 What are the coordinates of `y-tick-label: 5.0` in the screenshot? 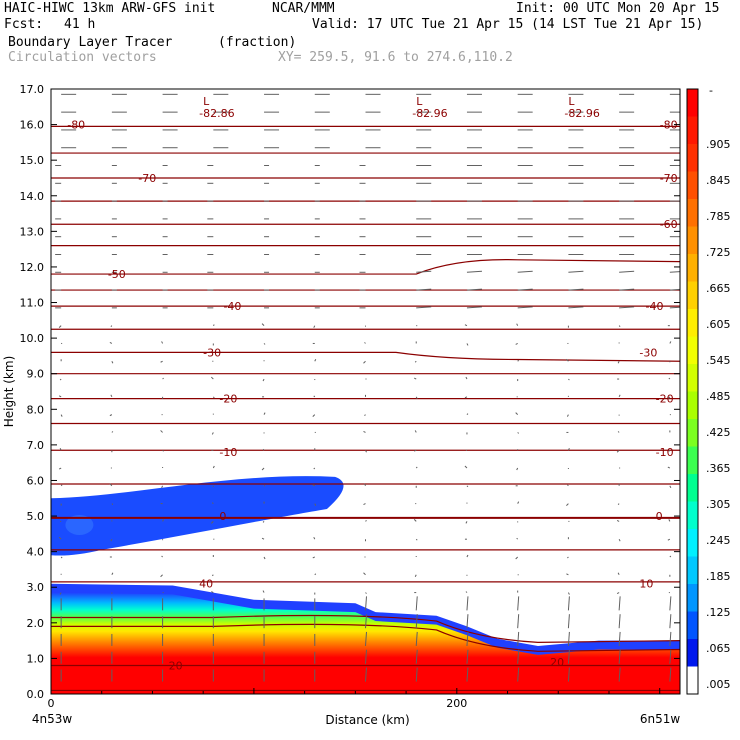 It's located at (36, 516).